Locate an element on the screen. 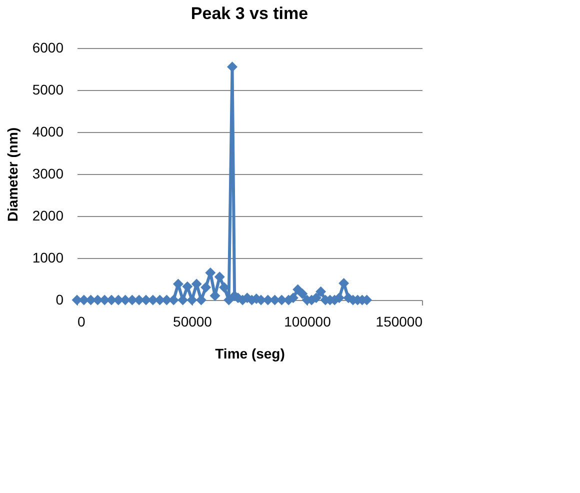  y-tick-label: 4000 is located at coordinates (48, 132).